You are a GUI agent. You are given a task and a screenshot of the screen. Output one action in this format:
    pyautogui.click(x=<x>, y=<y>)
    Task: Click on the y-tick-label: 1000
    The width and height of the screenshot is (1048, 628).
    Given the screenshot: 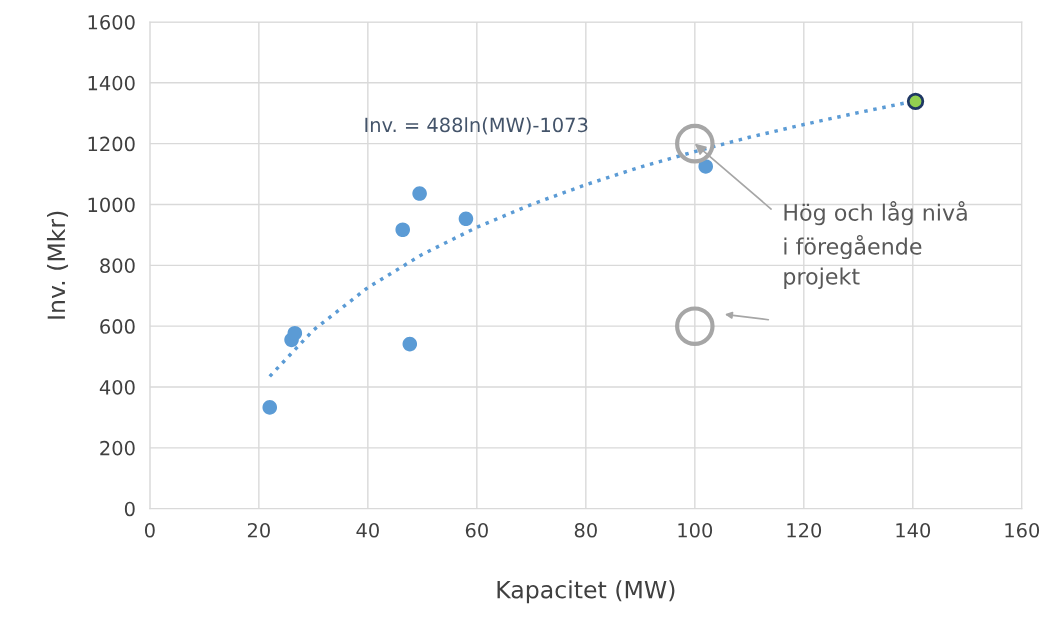 What is the action you would take?
    pyautogui.click(x=111, y=205)
    